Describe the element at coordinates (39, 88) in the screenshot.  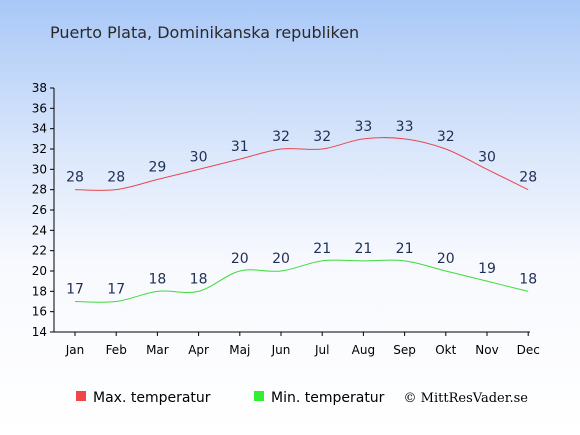
I see `y-tick-label: 38` at that location.